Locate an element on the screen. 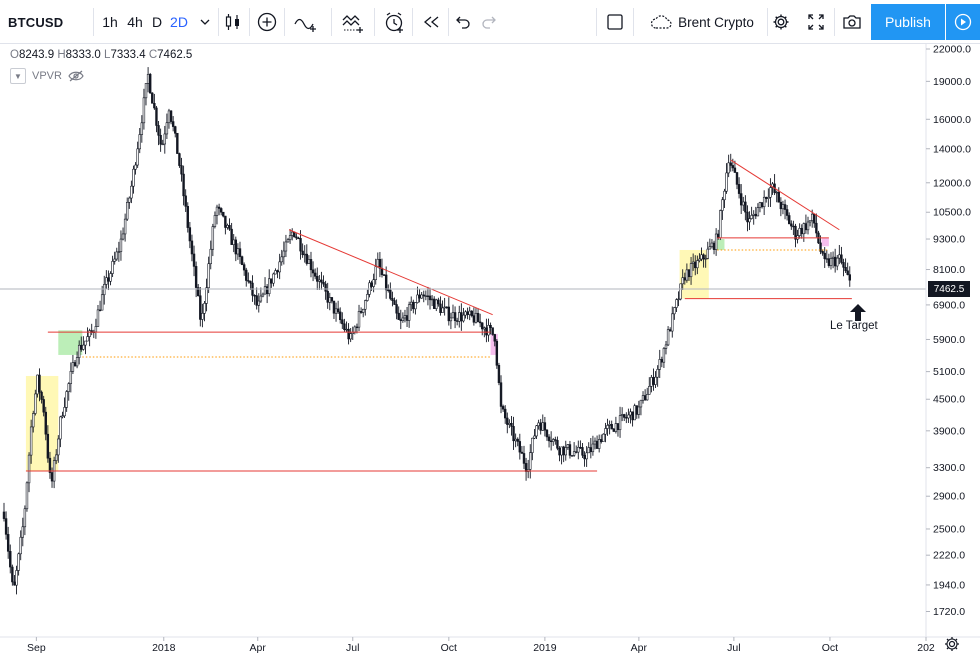  interval-4h: 4h is located at coordinates (135, 22).